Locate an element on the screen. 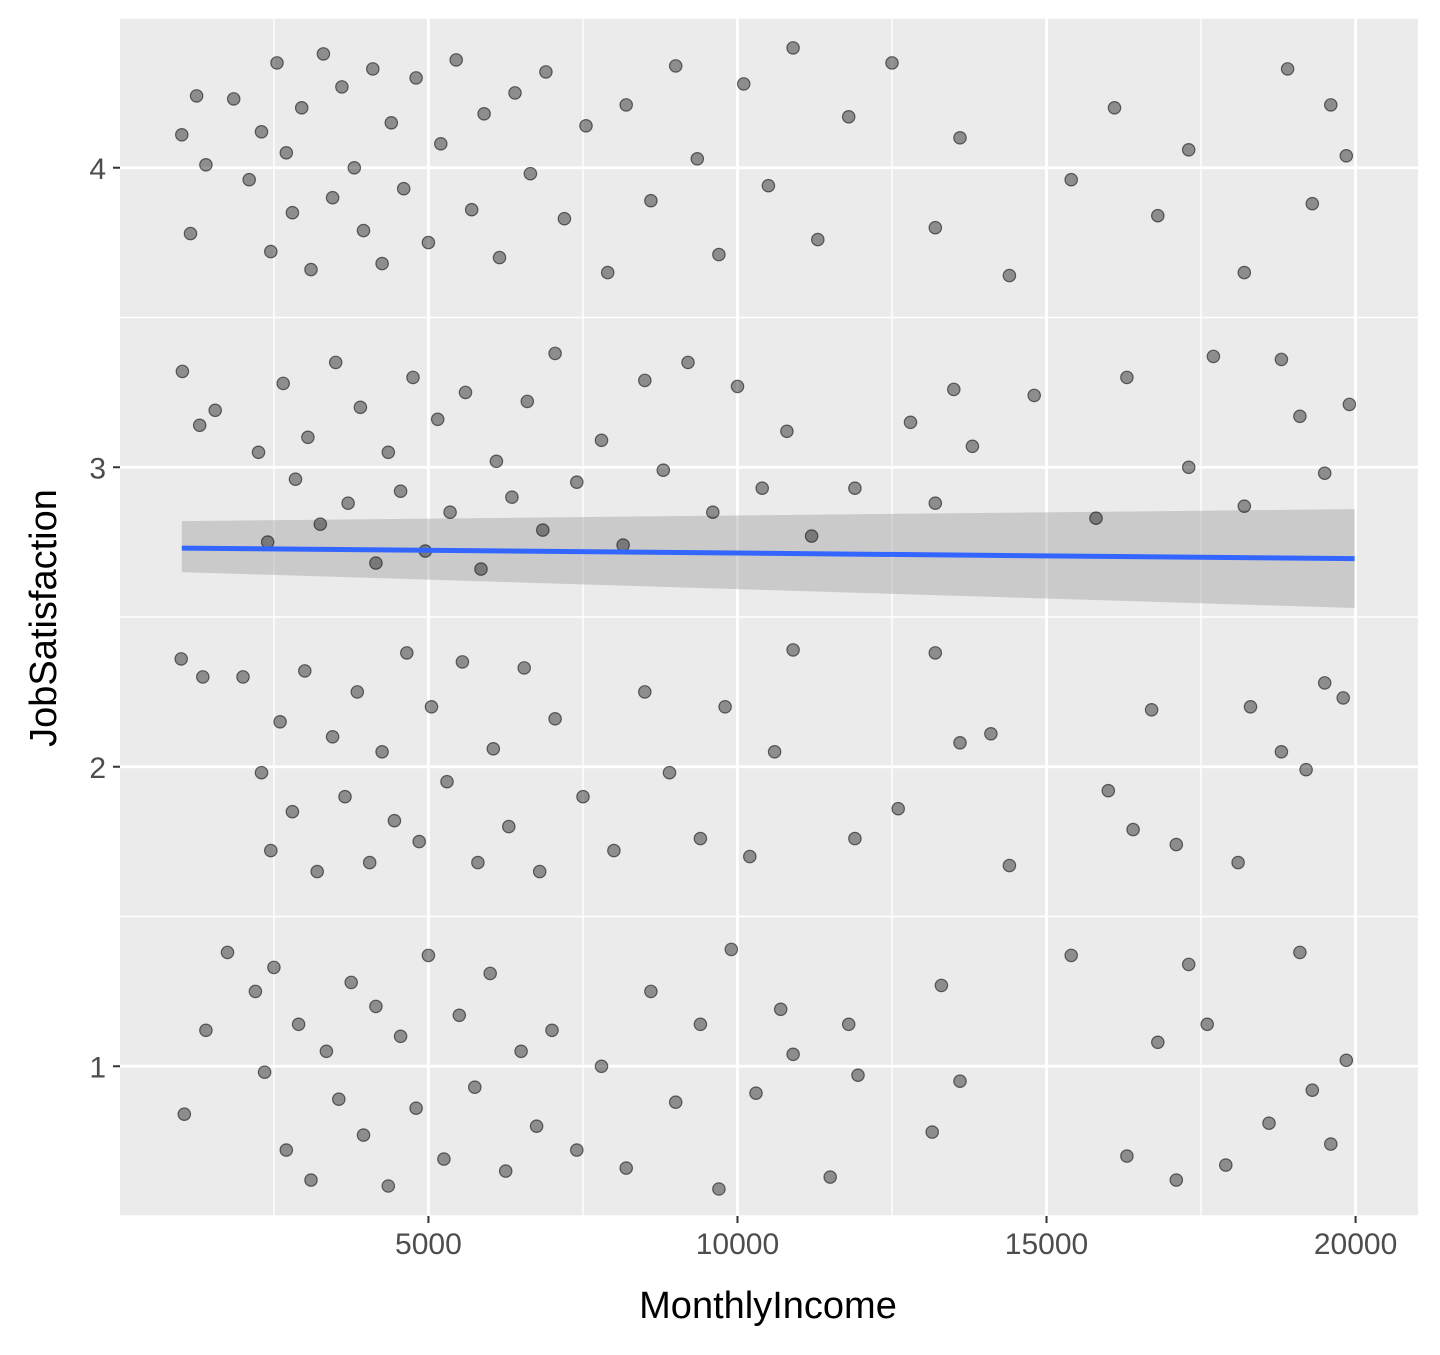 The width and height of the screenshot is (1440, 1355). confidence-ribbon-layer is located at coordinates (768, 559).